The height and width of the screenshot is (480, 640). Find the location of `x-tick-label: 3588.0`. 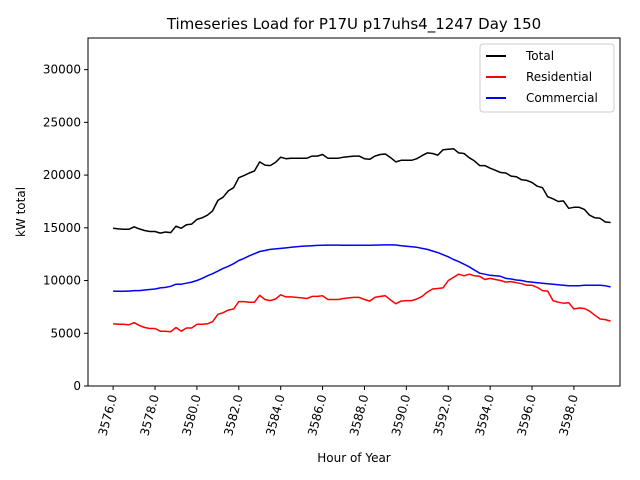

x-tick-label: 3588.0 is located at coordinates (359, 415).